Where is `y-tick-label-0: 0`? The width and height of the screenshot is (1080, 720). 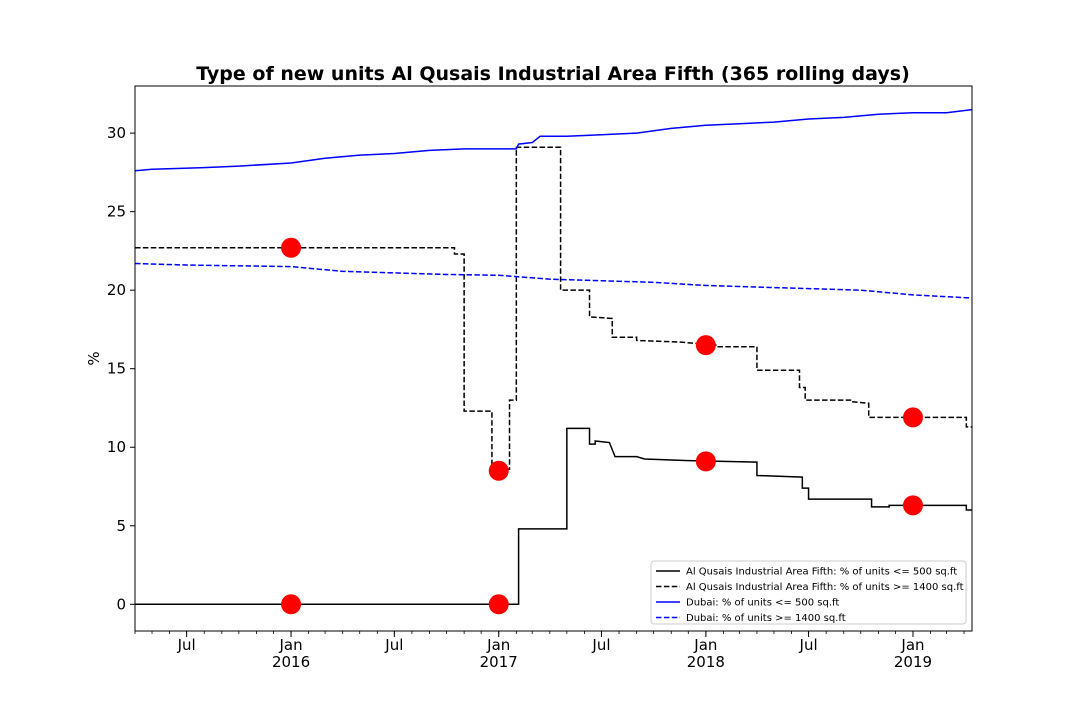 y-tick-label-0: 0 is located at coordinates (121, 604).